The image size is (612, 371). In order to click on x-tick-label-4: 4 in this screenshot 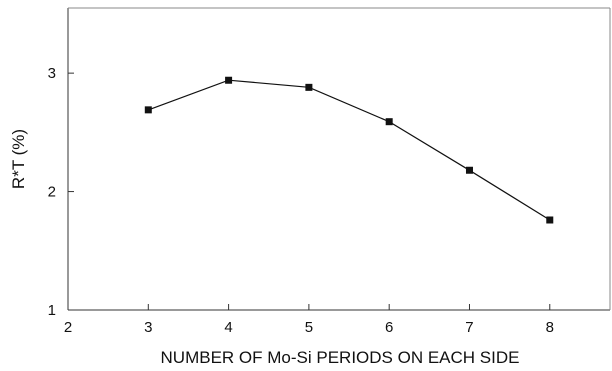, I will do `click(228, 327)`.